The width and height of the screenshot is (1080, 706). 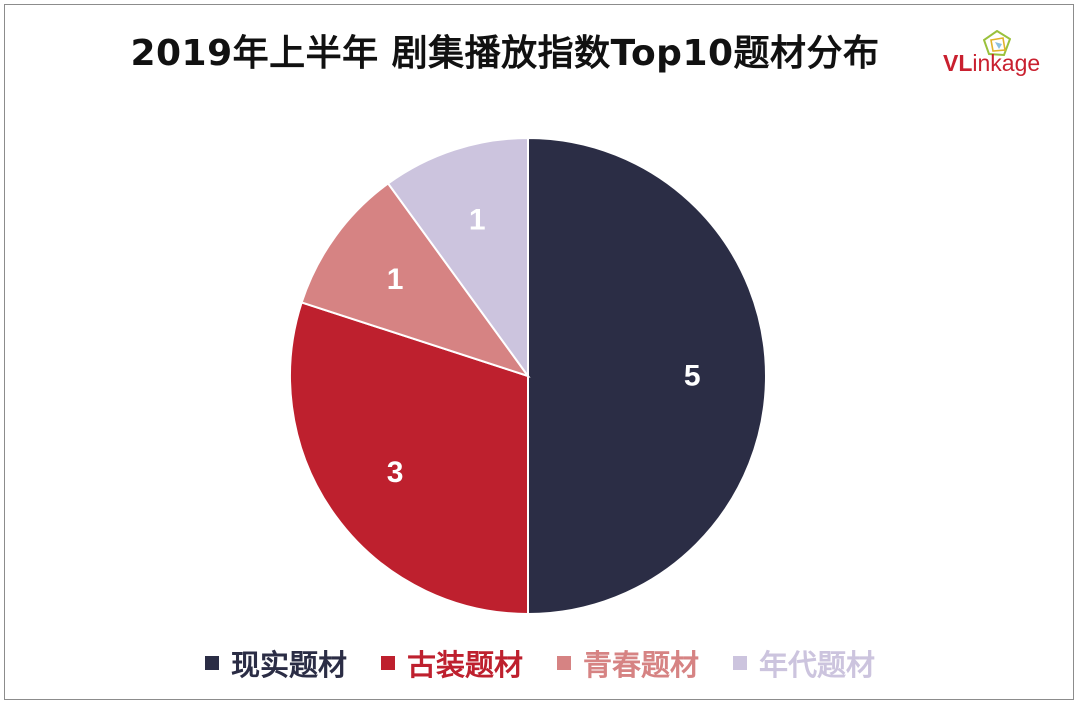 What do you see at coordinates (692, 376) in the screenshot?
I see `pie-data-label-realistic: 5` at bounding box center [692, 376].